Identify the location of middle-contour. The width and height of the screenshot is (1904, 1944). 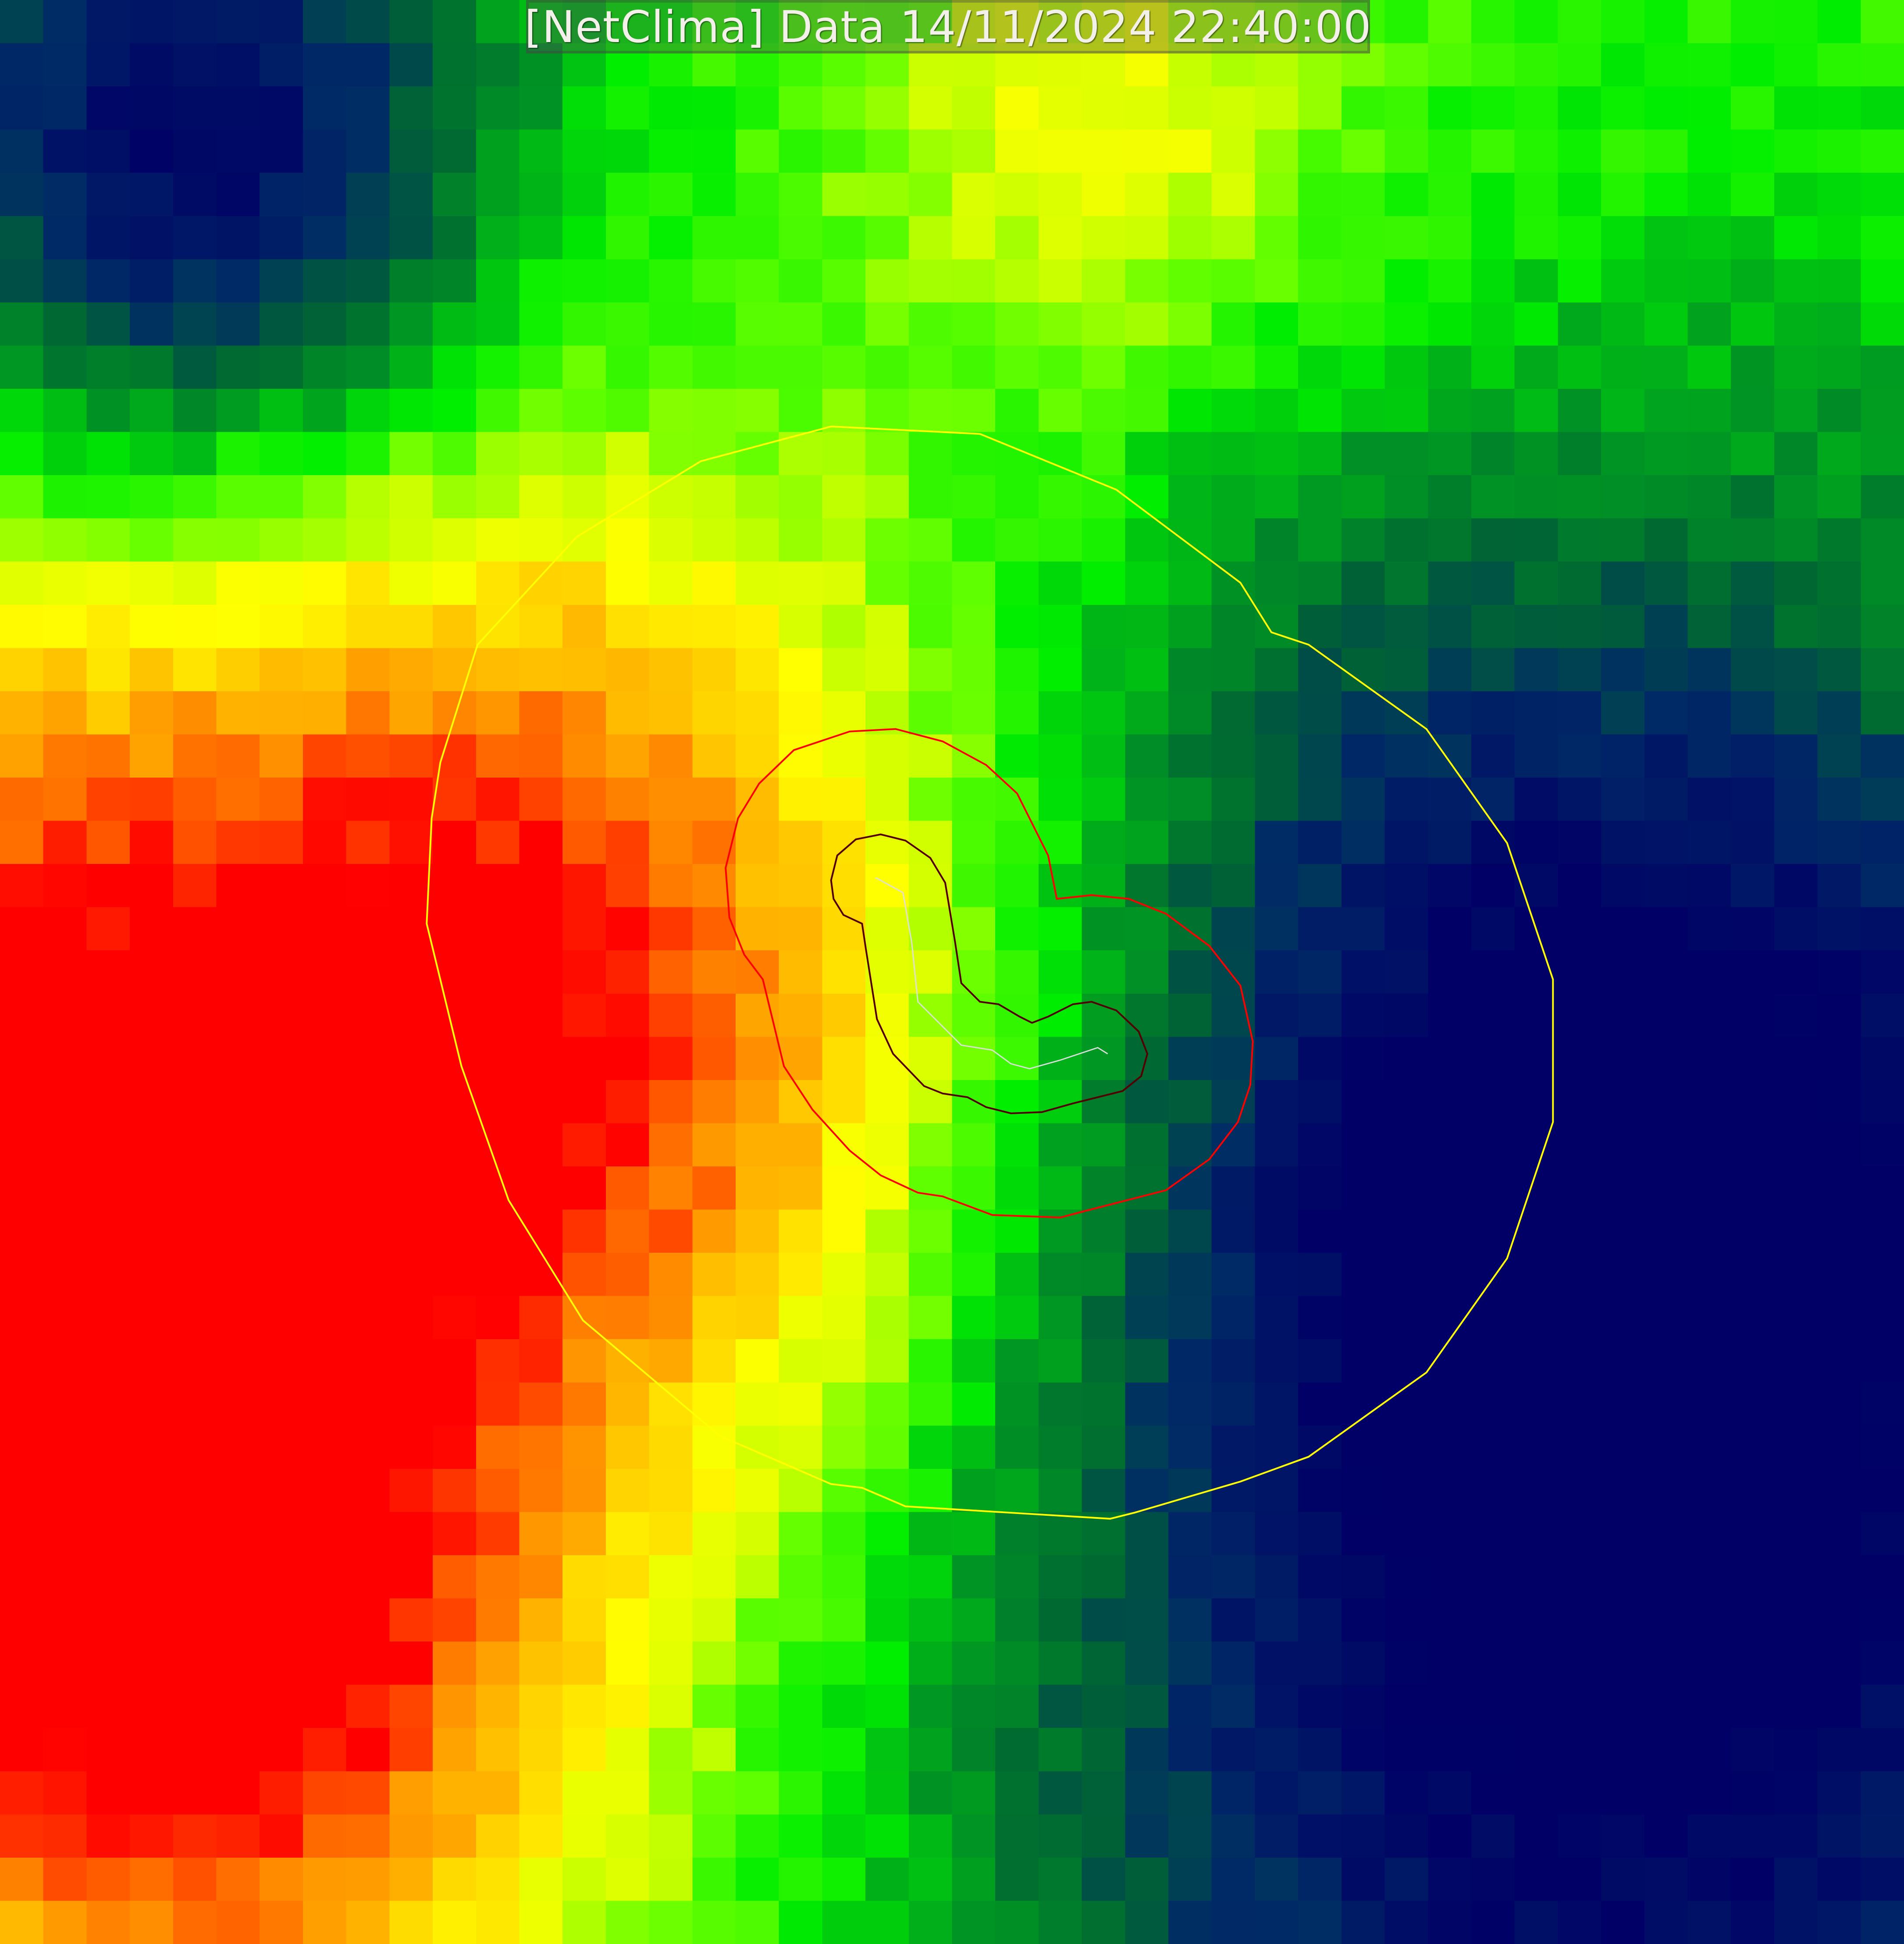
(989, 973).